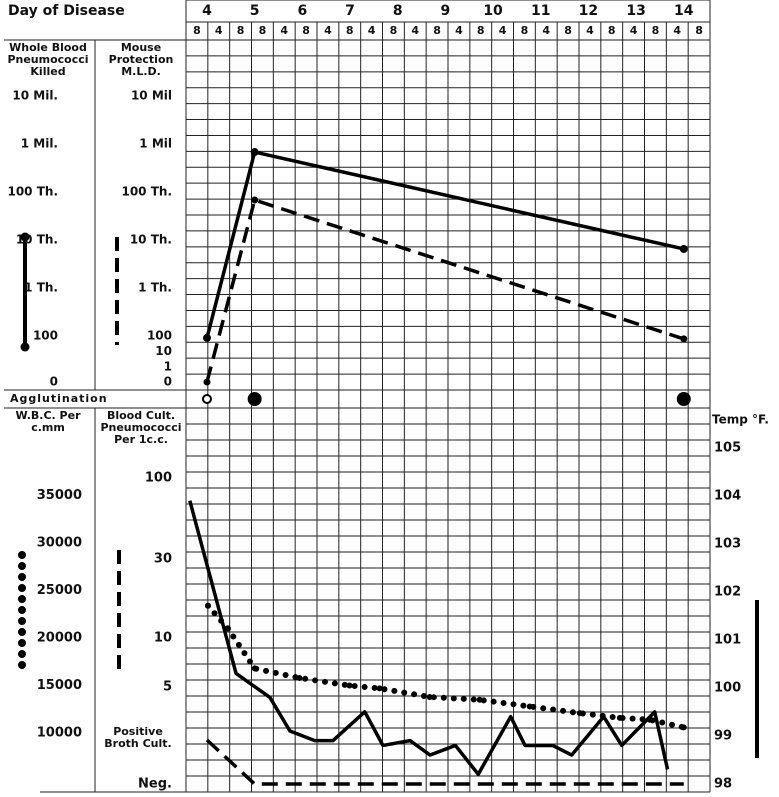  What do you see at coordinates (48, 60) in the screenshot?
I see `y-axis-title: Whole Blood Pneumococci Killed` at bounding box center [48, 60].